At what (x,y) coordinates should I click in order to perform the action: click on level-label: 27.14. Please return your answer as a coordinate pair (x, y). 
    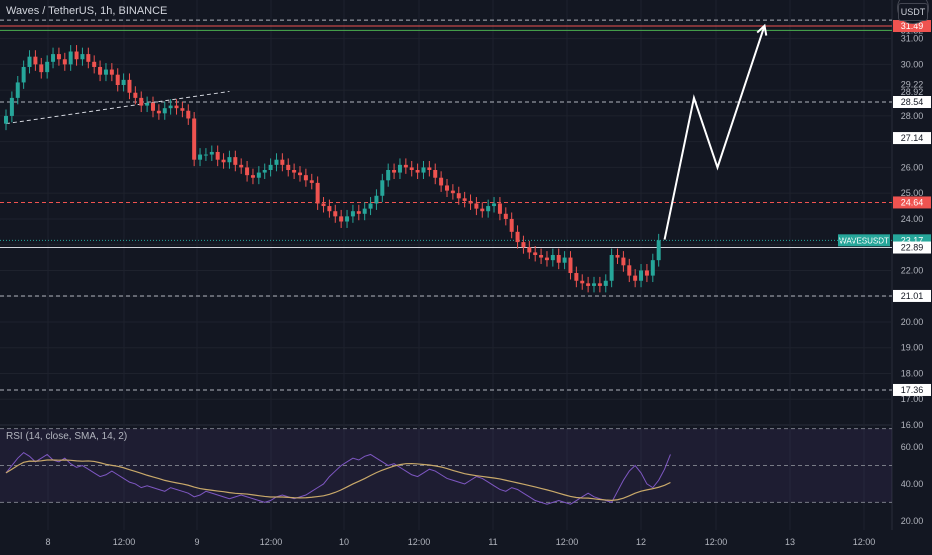
    Looking at the image, I should click on (912, 138).